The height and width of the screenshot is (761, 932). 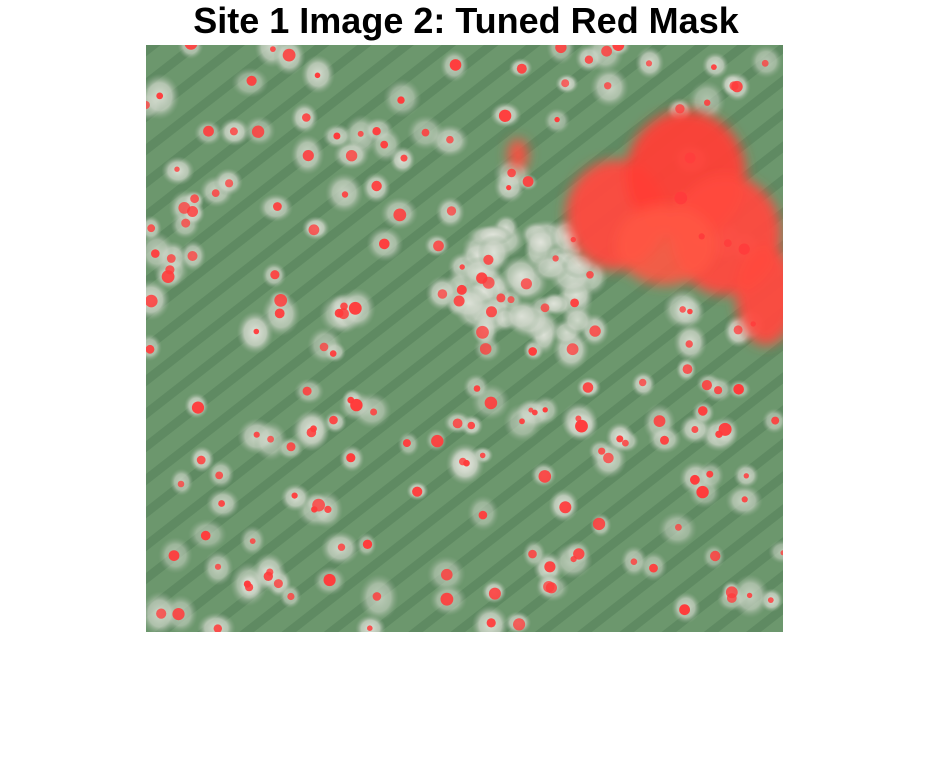 What do you see at coordinates (466, 20) in the screenshot?
I see `figure-title: Site 1 Image 2: Tuned Red Mask` at bounding box center [466, 20].